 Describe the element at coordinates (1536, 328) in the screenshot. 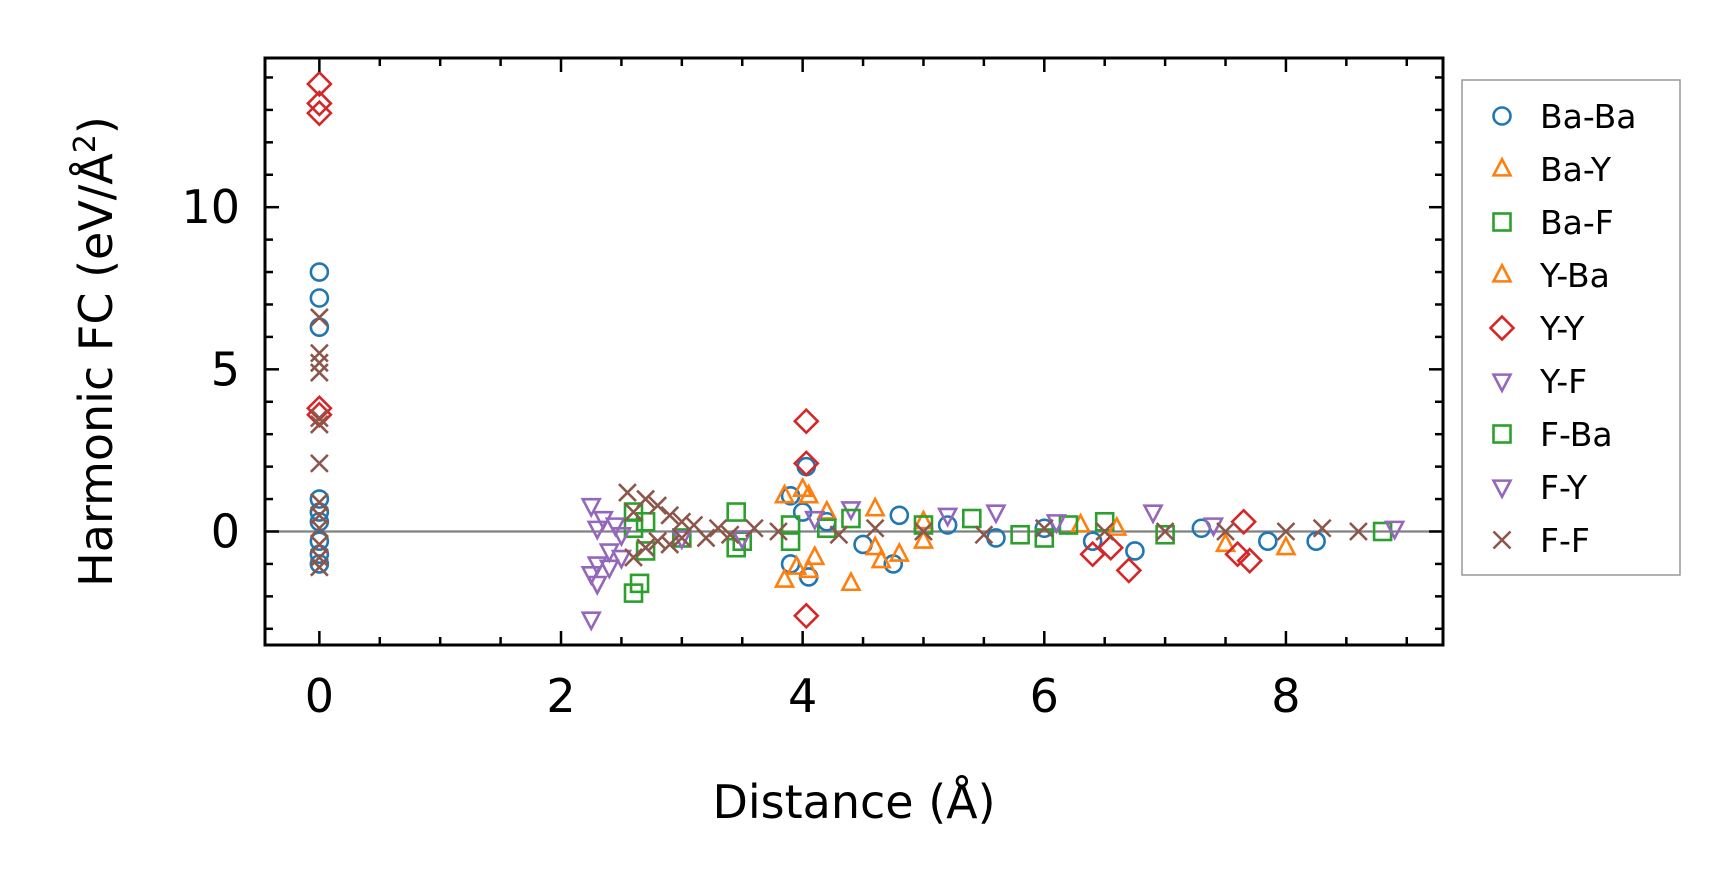

I see `legend-item: Y-Y` at that location.